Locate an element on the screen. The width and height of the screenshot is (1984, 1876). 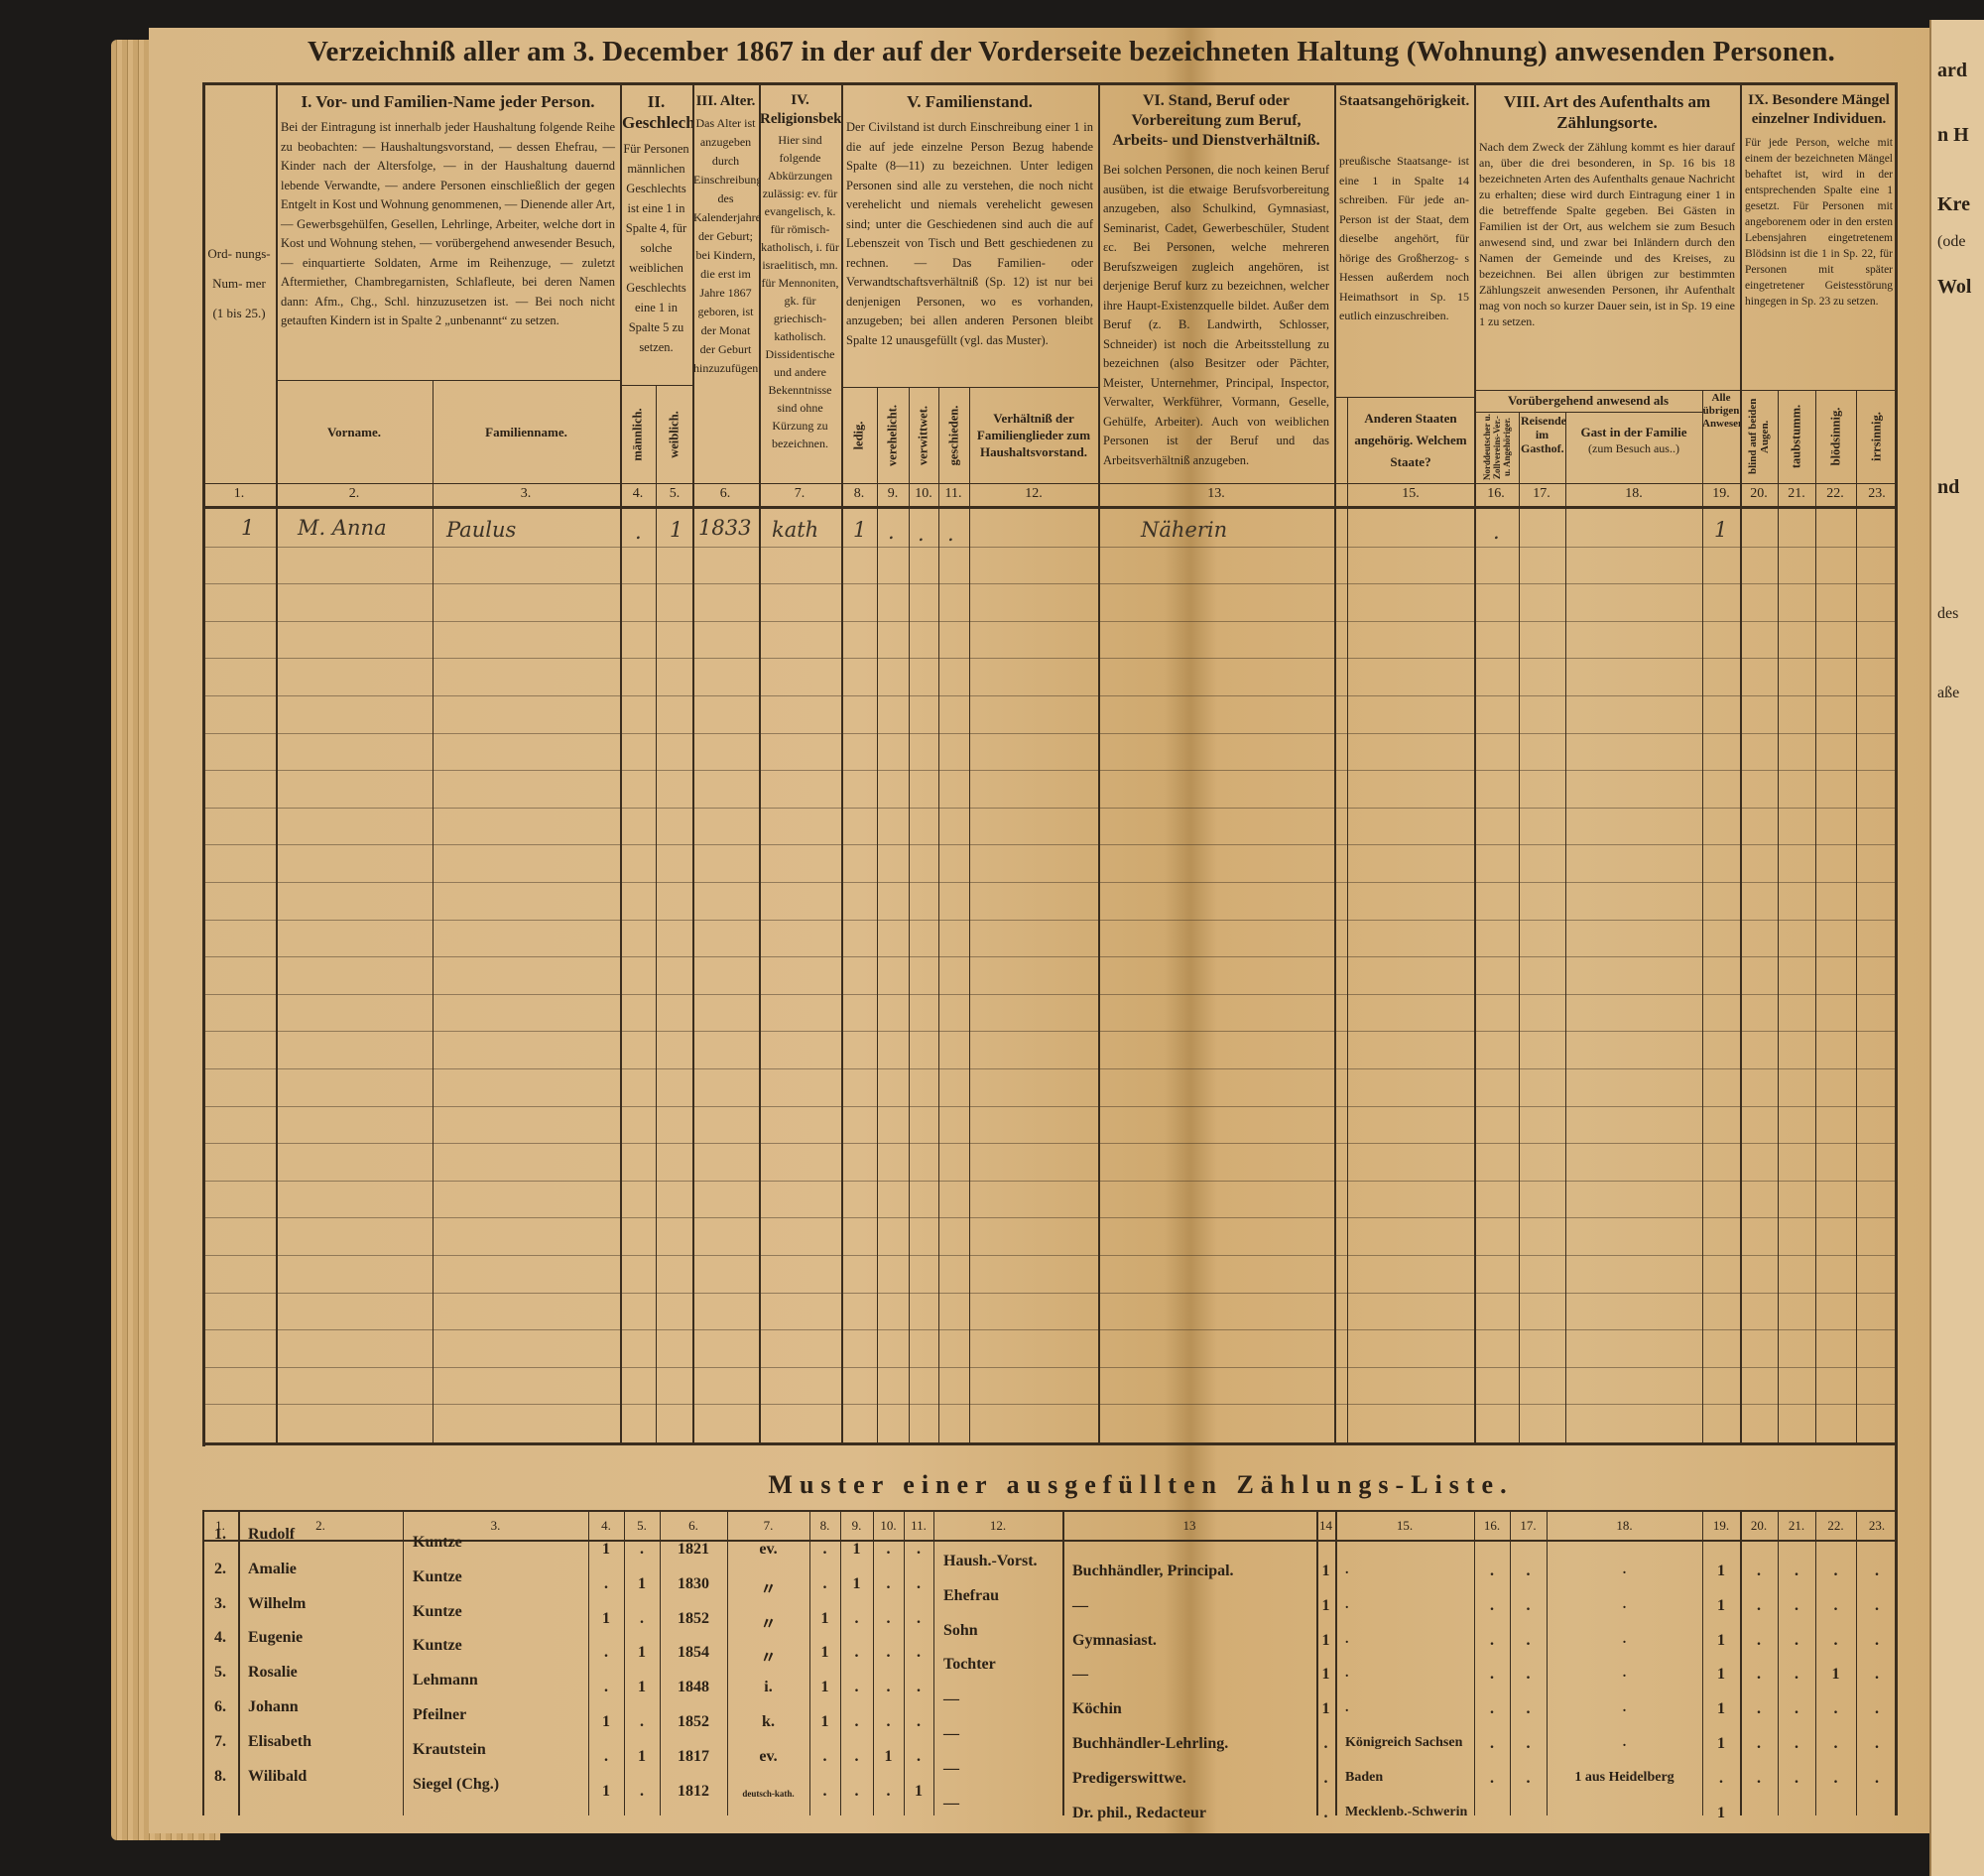
deaf-mute-header: taubstumm. is located at coordinates (1796, 436).